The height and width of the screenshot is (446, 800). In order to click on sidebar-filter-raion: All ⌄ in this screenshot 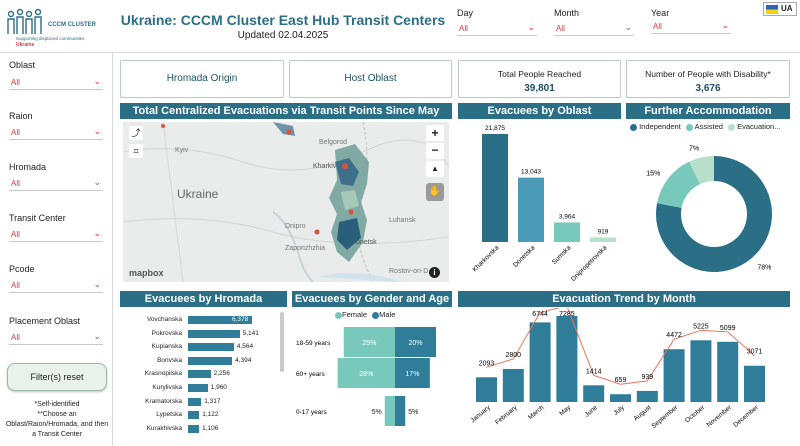, I will do `click(56, 133)`.